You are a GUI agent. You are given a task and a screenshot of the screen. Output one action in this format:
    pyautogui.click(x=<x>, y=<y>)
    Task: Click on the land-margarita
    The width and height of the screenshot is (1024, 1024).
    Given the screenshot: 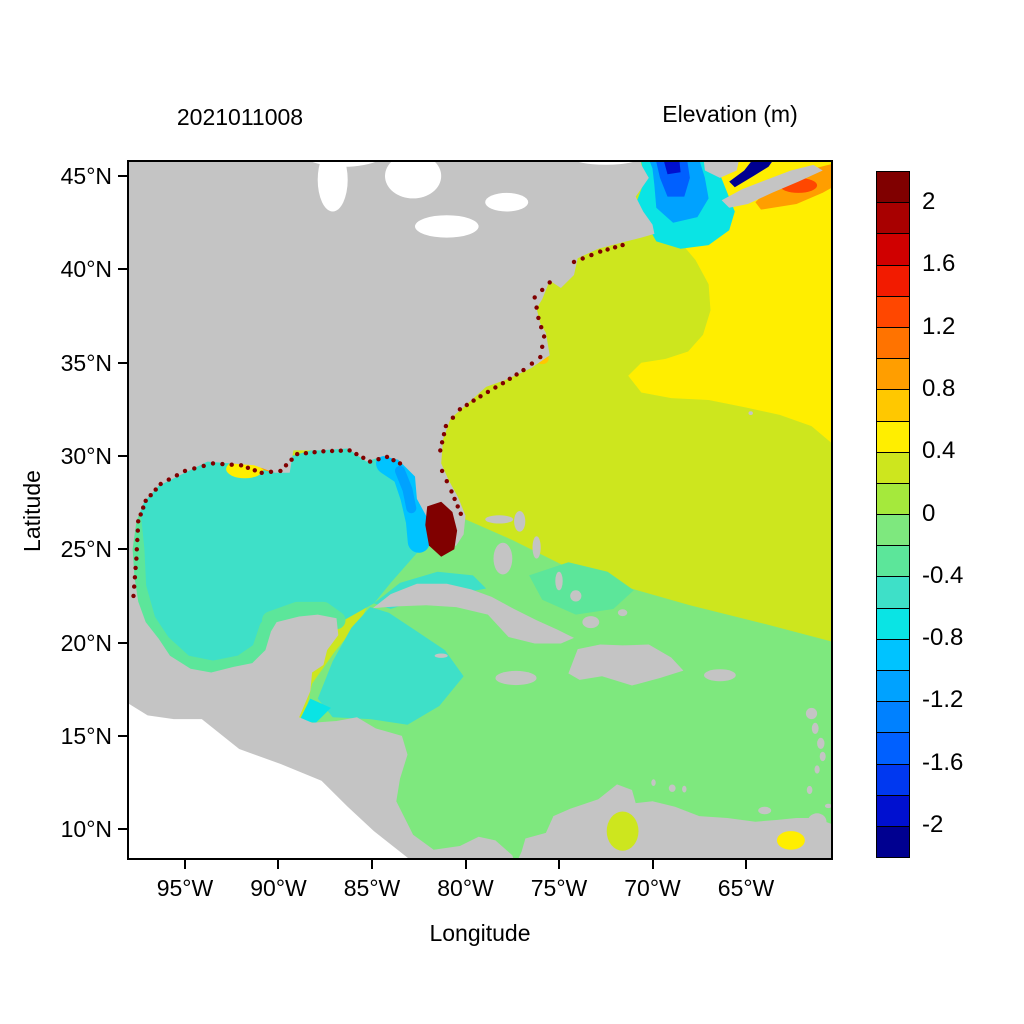 What is the action you would take?
    pyautogui.click(x=765, y=810)
    